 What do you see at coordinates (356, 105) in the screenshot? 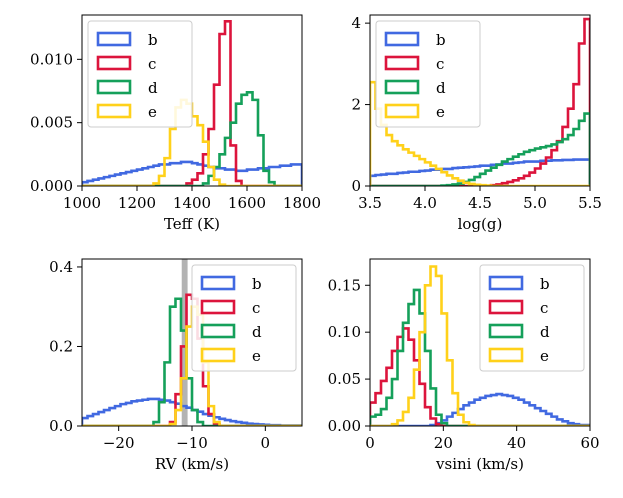
I see `y-tick-label: 2` at bounding box center [356, 105].